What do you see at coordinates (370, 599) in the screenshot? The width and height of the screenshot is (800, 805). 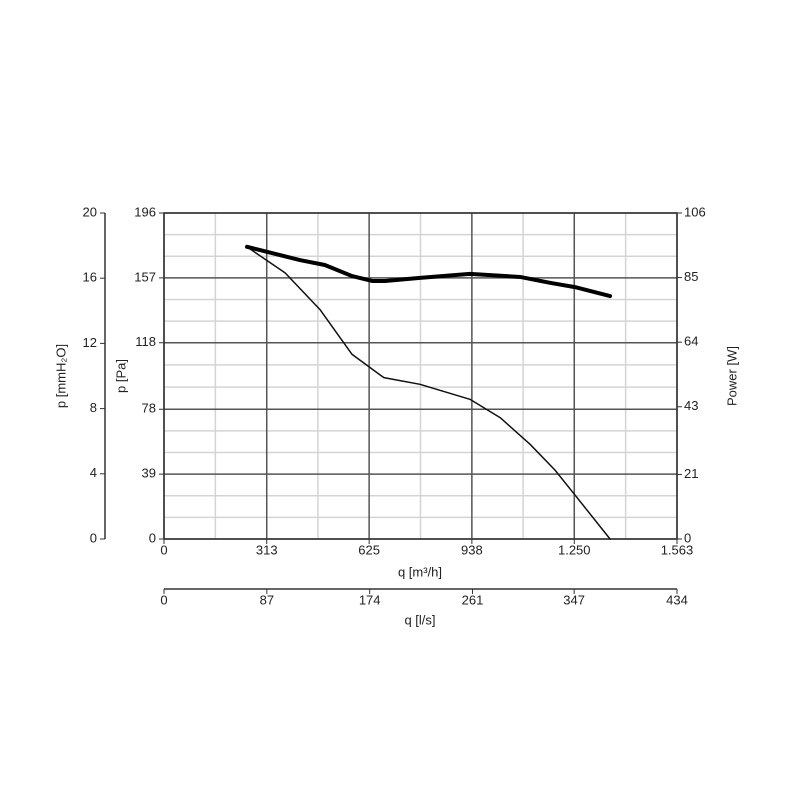 I see `x2-tick-label: 174` at bounding box center [370, 599].